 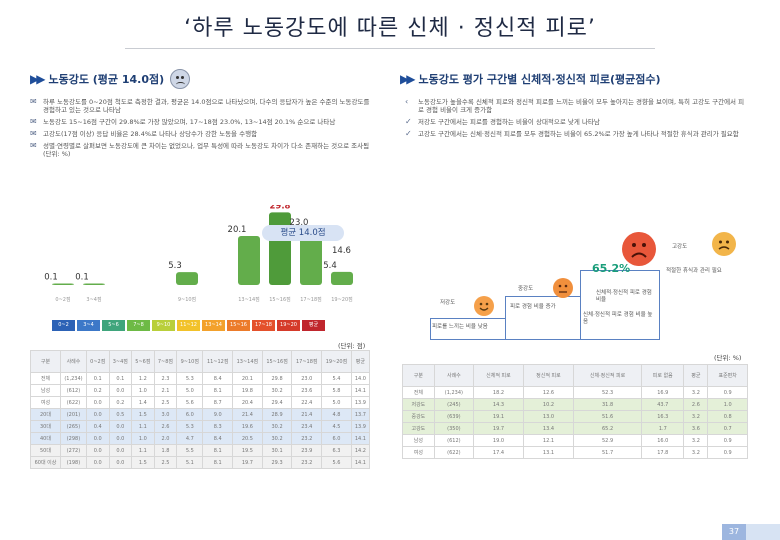 What do you see at coordinates (180, 79) in the screenshot?
I see `sad-face-icon` at bounding box center [180, 79].